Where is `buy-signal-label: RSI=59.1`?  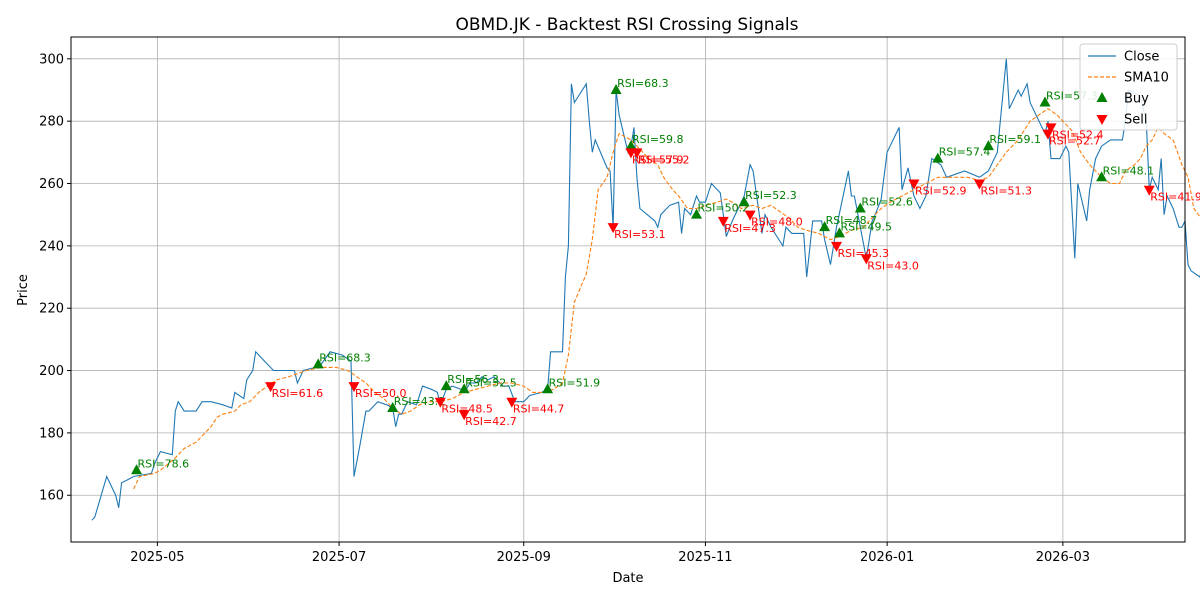
buy-signal-label: RSI=59.1 is located at coordinates (1015, 139).